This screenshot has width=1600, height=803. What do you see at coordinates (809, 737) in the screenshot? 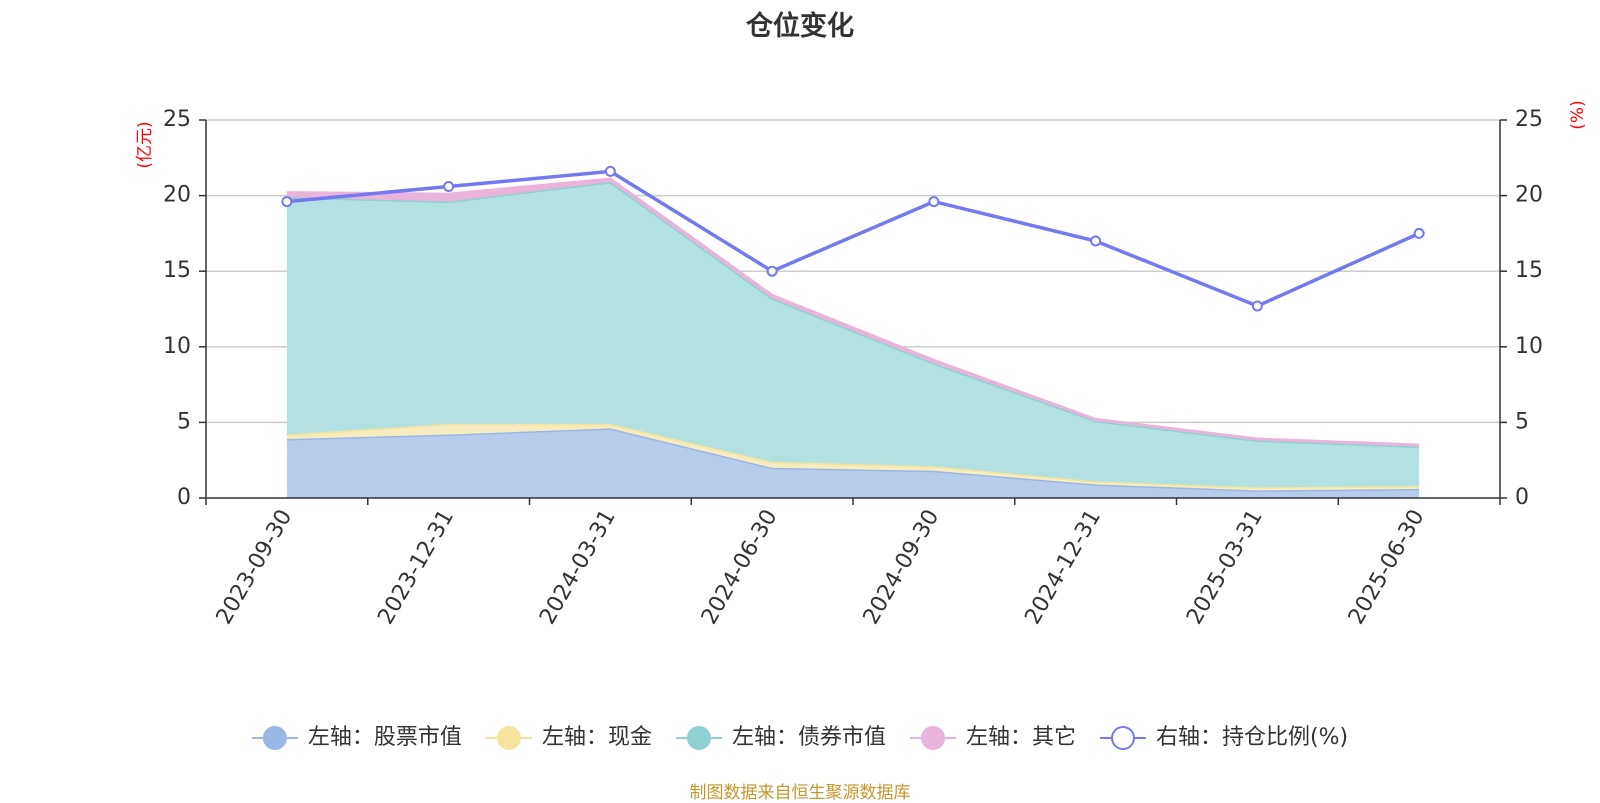
I see `legend-label-2: 左轴：债券市值` at bounding box center [809, 737].